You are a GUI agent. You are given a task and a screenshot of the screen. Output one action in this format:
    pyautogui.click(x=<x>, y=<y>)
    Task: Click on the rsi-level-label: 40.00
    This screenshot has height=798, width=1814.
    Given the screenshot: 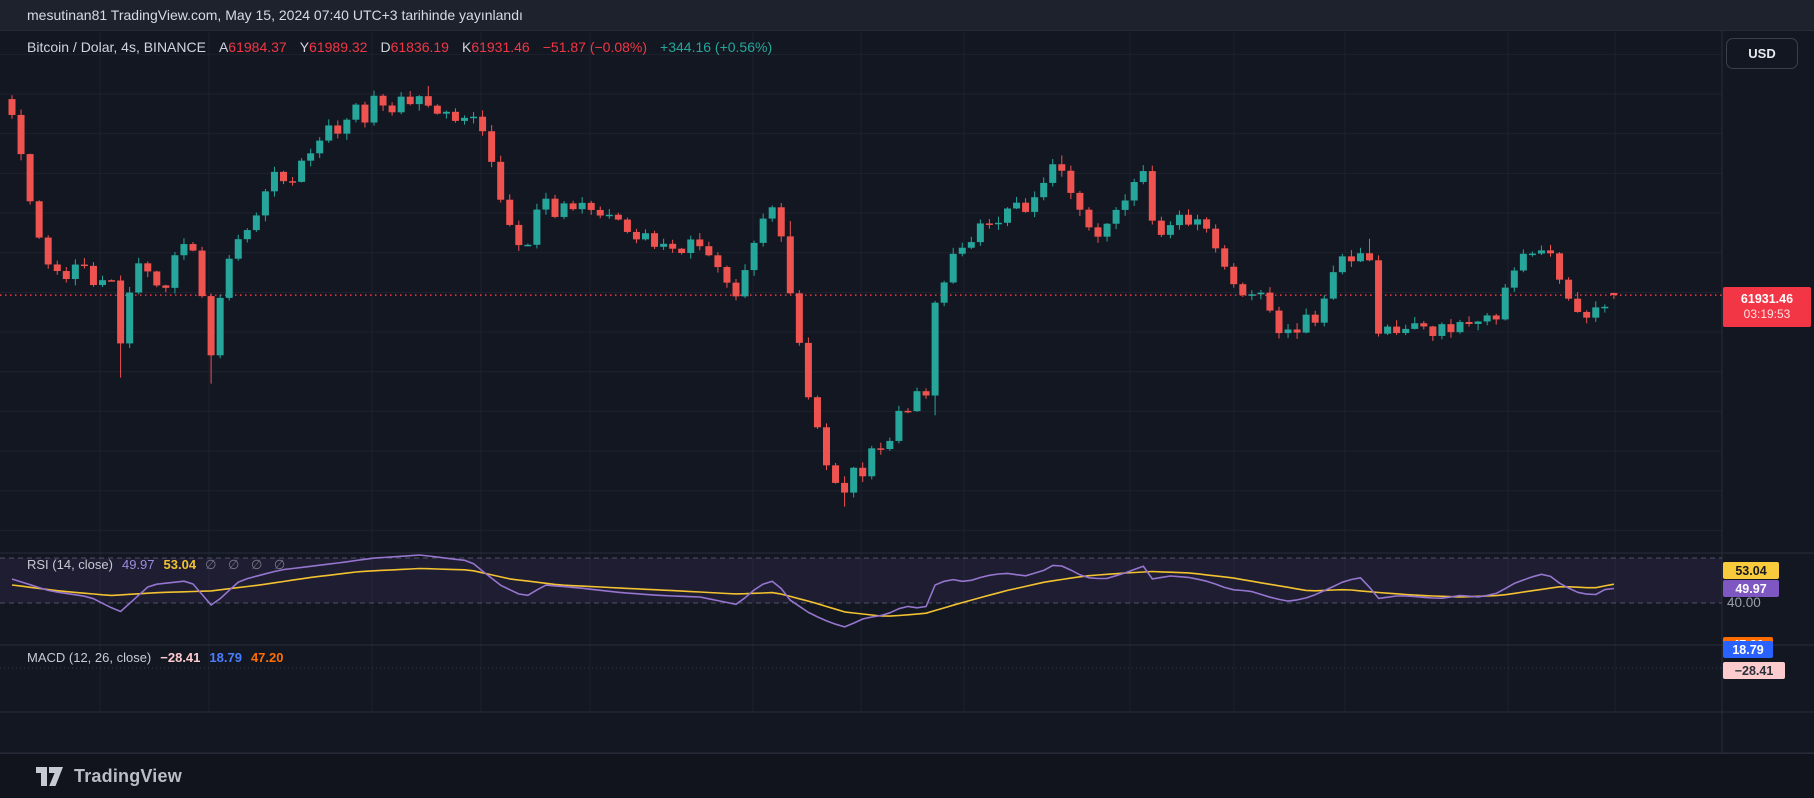 What is the action you would take?
    pyautogui.click(x=1744, y=602)
    